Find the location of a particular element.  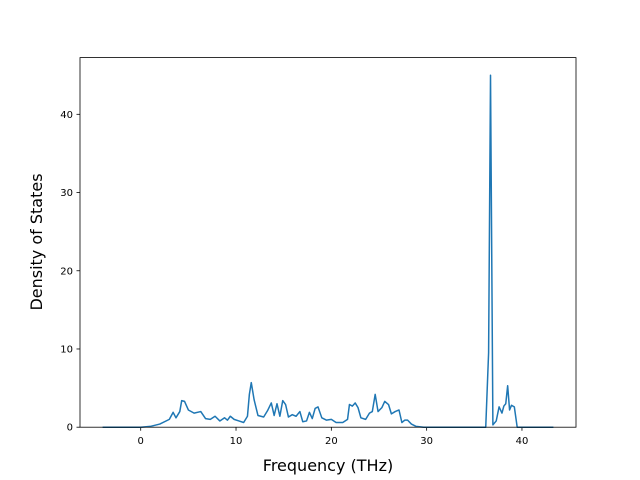

x-tick-label: 40 is located at coordinates (522, 441).